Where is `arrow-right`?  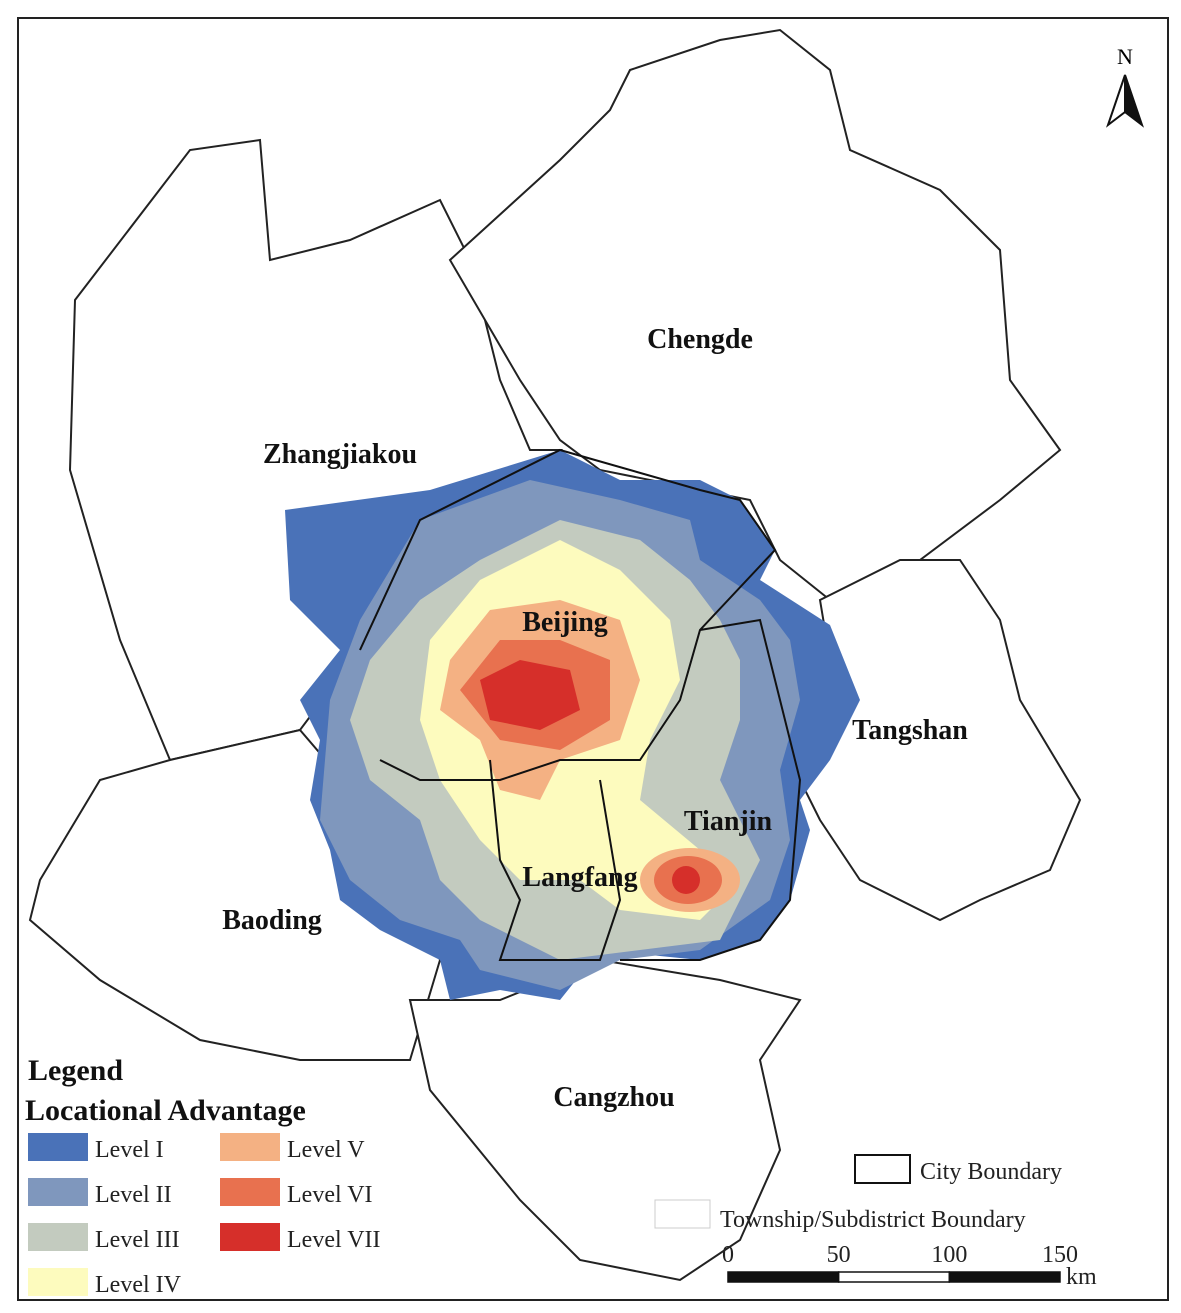 arrow-right is located at coordinates (1134, 101).